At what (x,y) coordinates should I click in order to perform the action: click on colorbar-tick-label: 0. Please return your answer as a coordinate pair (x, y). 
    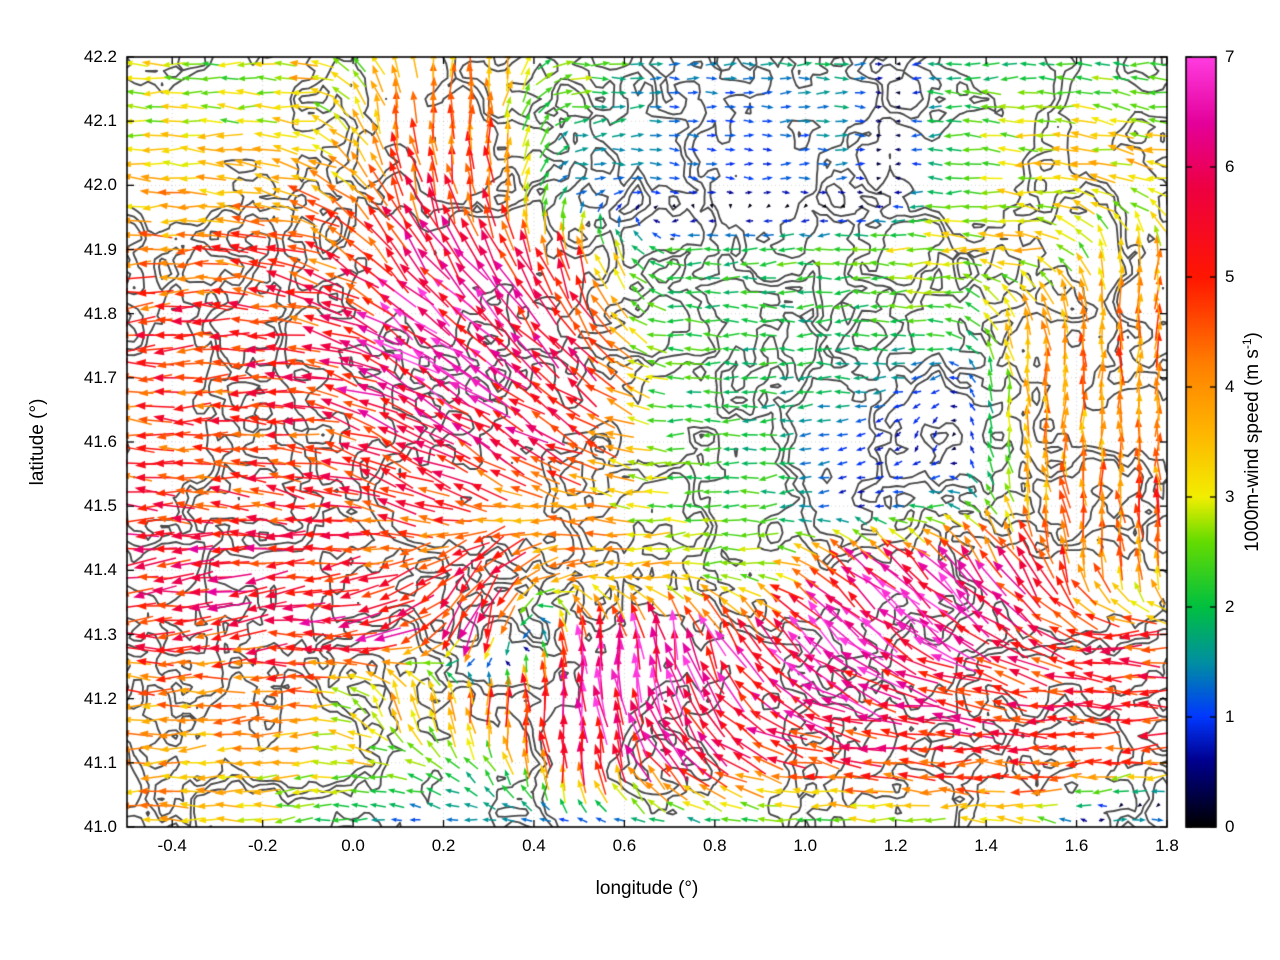
    Looking at the image, I should click on (1230, 826).